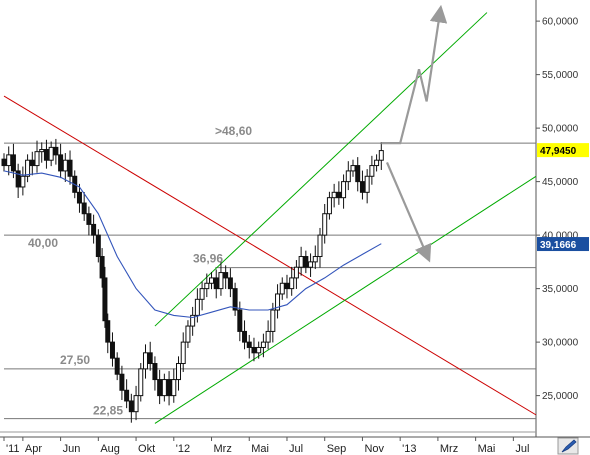 This screenshot has height=455, width=590. Describe the element at coordinates (560, 75) in the screenshot. I see `y-tick-label: 55,0000` at that location.